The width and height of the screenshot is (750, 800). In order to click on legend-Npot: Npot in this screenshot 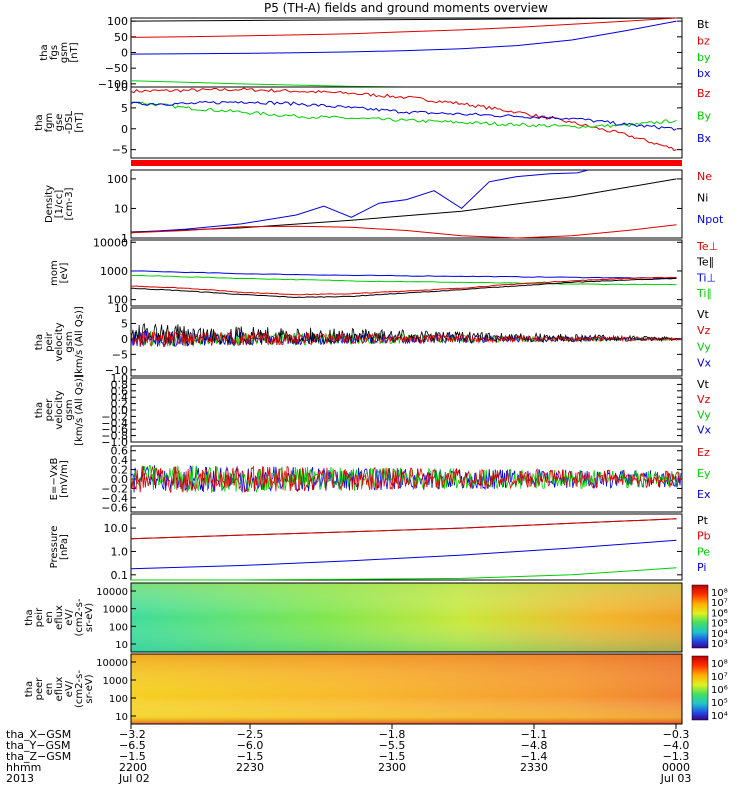, I will do `click(710, 219)`.